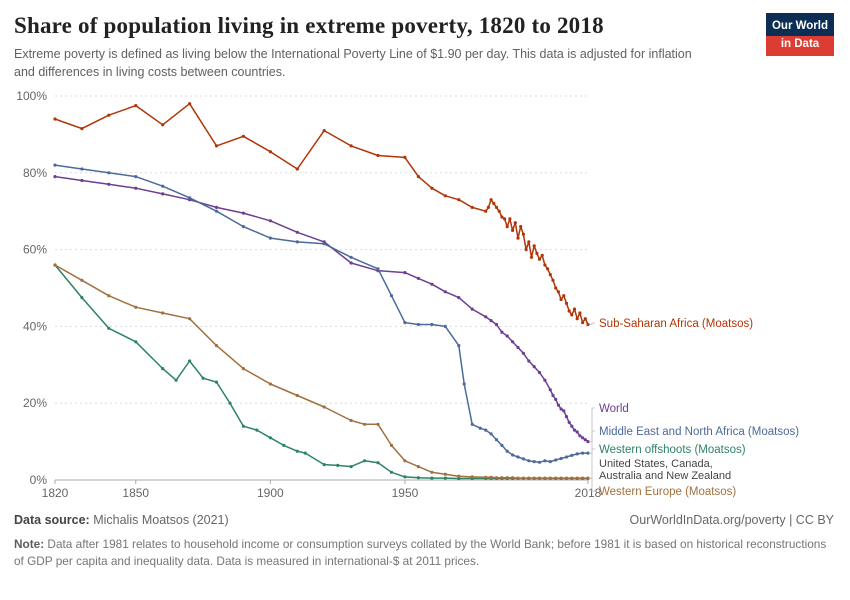 The height and width of the screenshot is (600, 850). Describe the element at coordinates (665, 476) in the screenshot. I see `series-sub-label-line-1: Australia and New Zealand` at that location.